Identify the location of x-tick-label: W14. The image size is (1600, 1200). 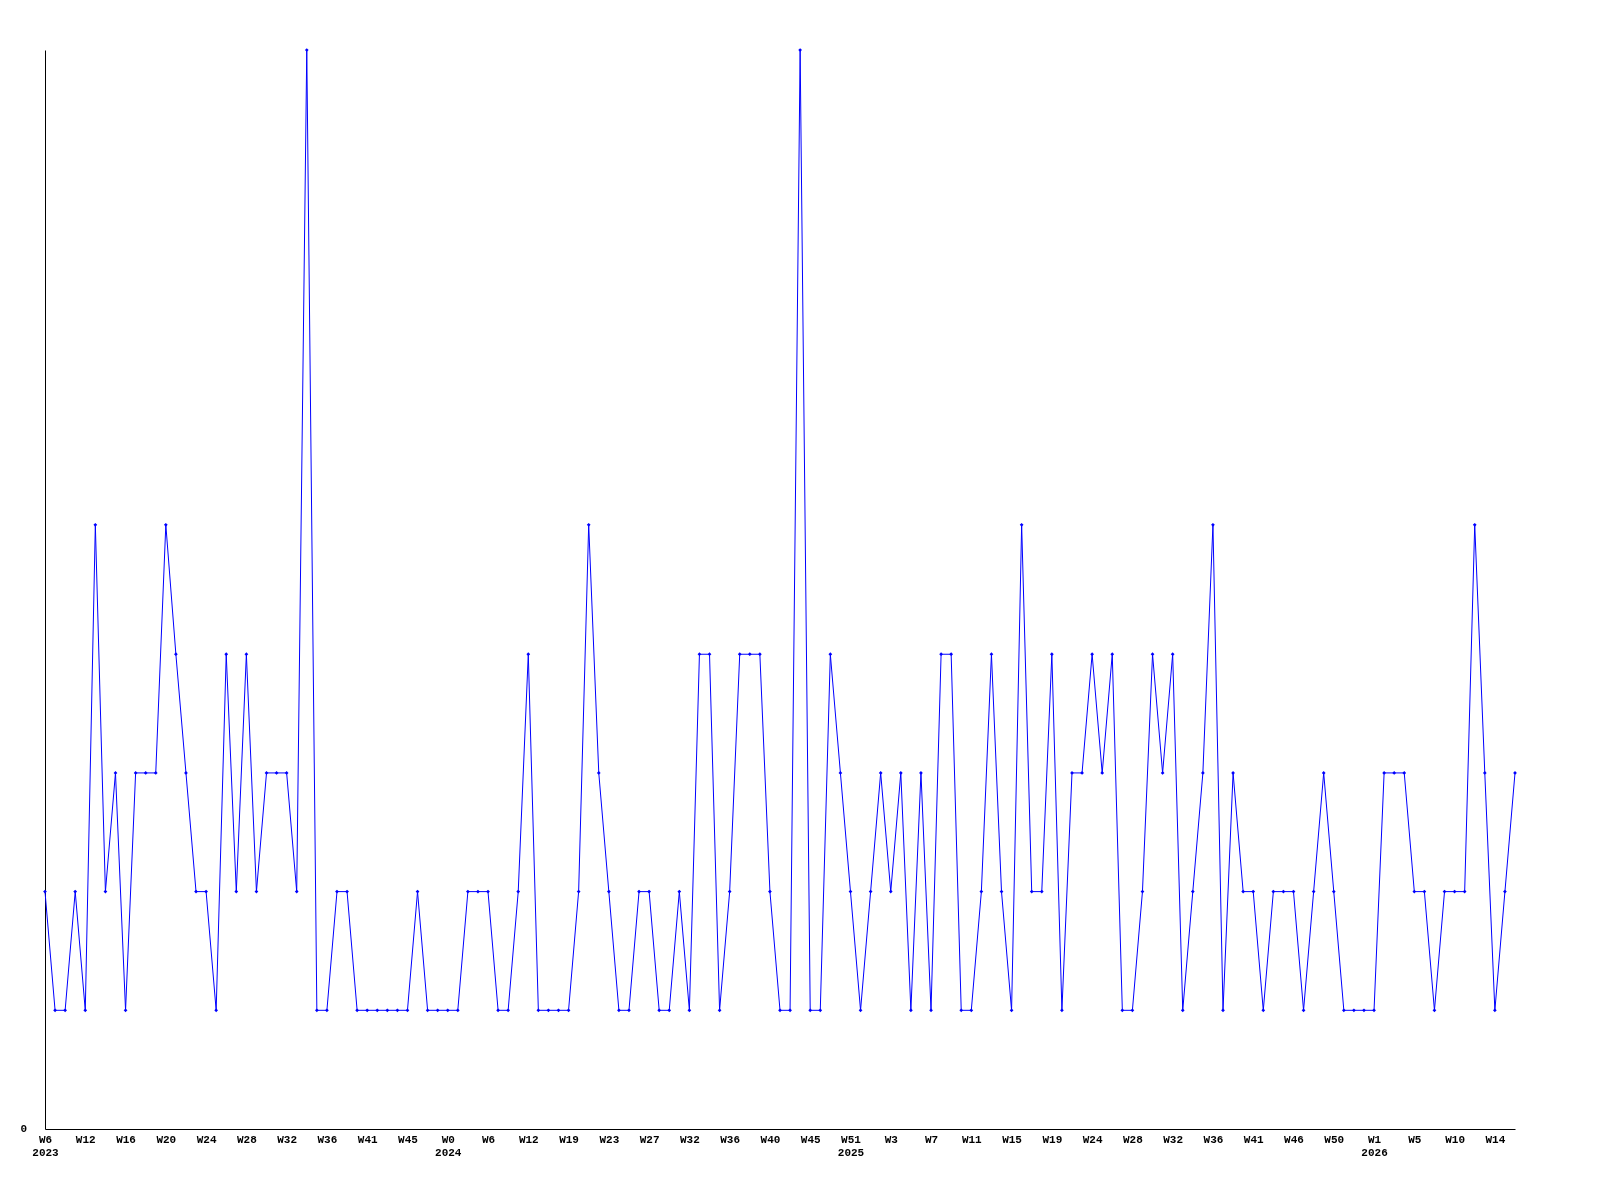
(1495, 1139).